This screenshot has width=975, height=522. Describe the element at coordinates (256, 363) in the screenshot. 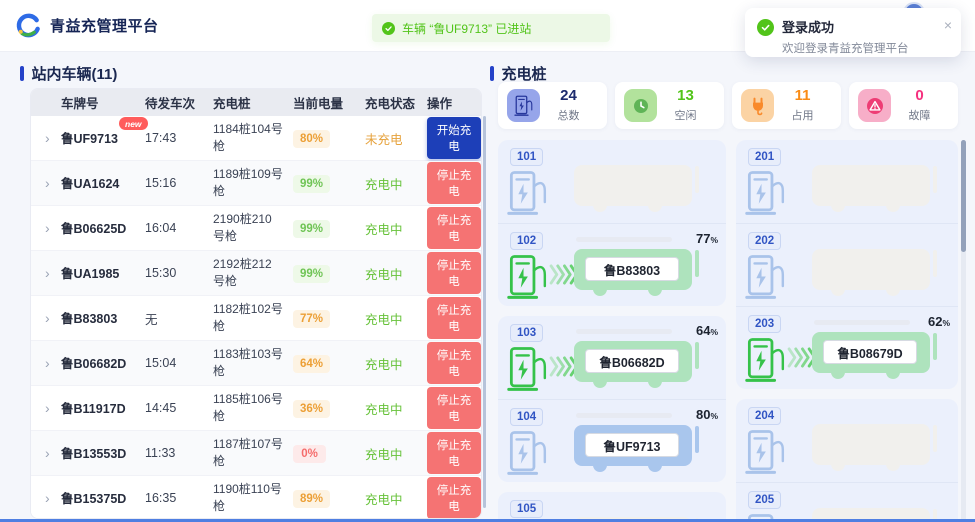

I see `table-row: › 鲁B06682D 15:04 1183桩103号枪 64% 充电中 停止充电` at that location.